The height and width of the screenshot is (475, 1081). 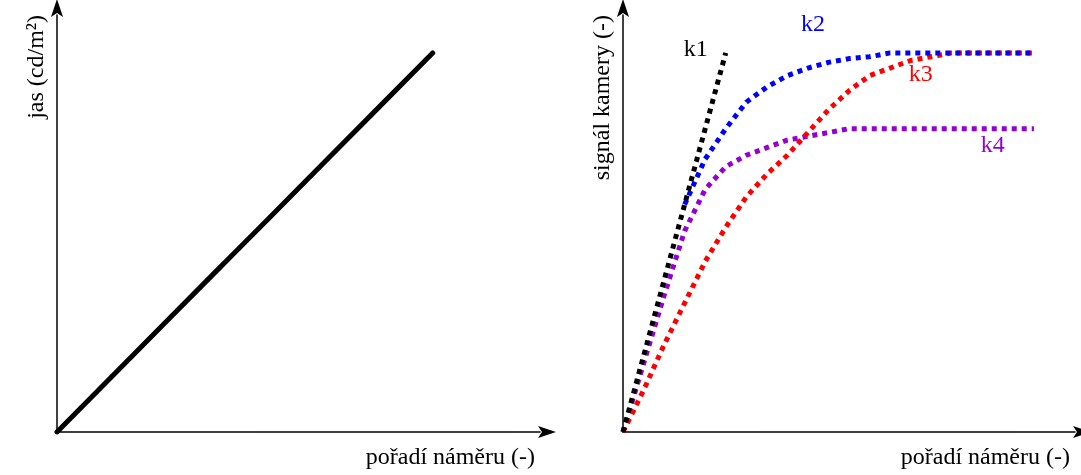 What do you see at coordinates (601, 98) in the screenshot?
I see `y-axis-title: signál kamery (-)` at bounding box center [601, 98].